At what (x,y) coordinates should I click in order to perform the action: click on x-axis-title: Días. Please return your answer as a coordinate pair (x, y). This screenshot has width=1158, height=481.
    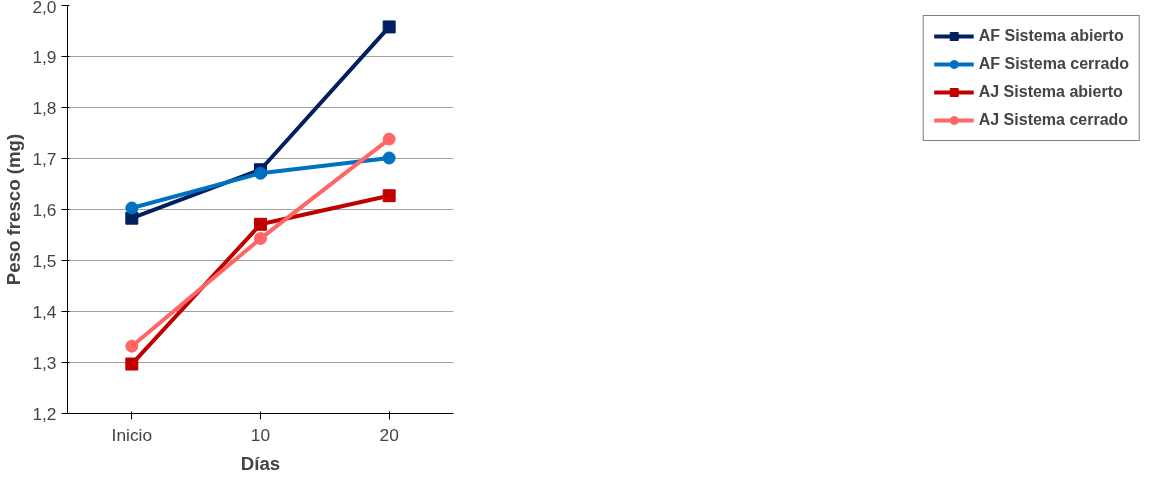
    Looking at the image, I should click on (260, 463).